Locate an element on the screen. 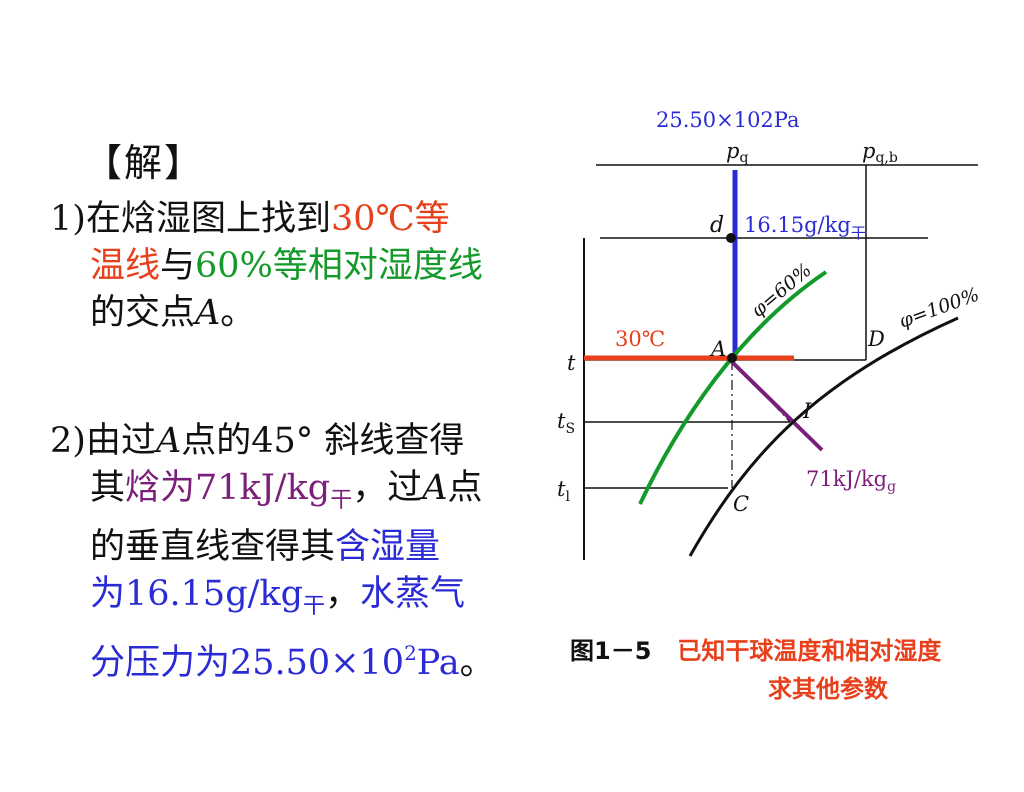  step-1-text-c: 的交点 is located at coordinates (143, 313).